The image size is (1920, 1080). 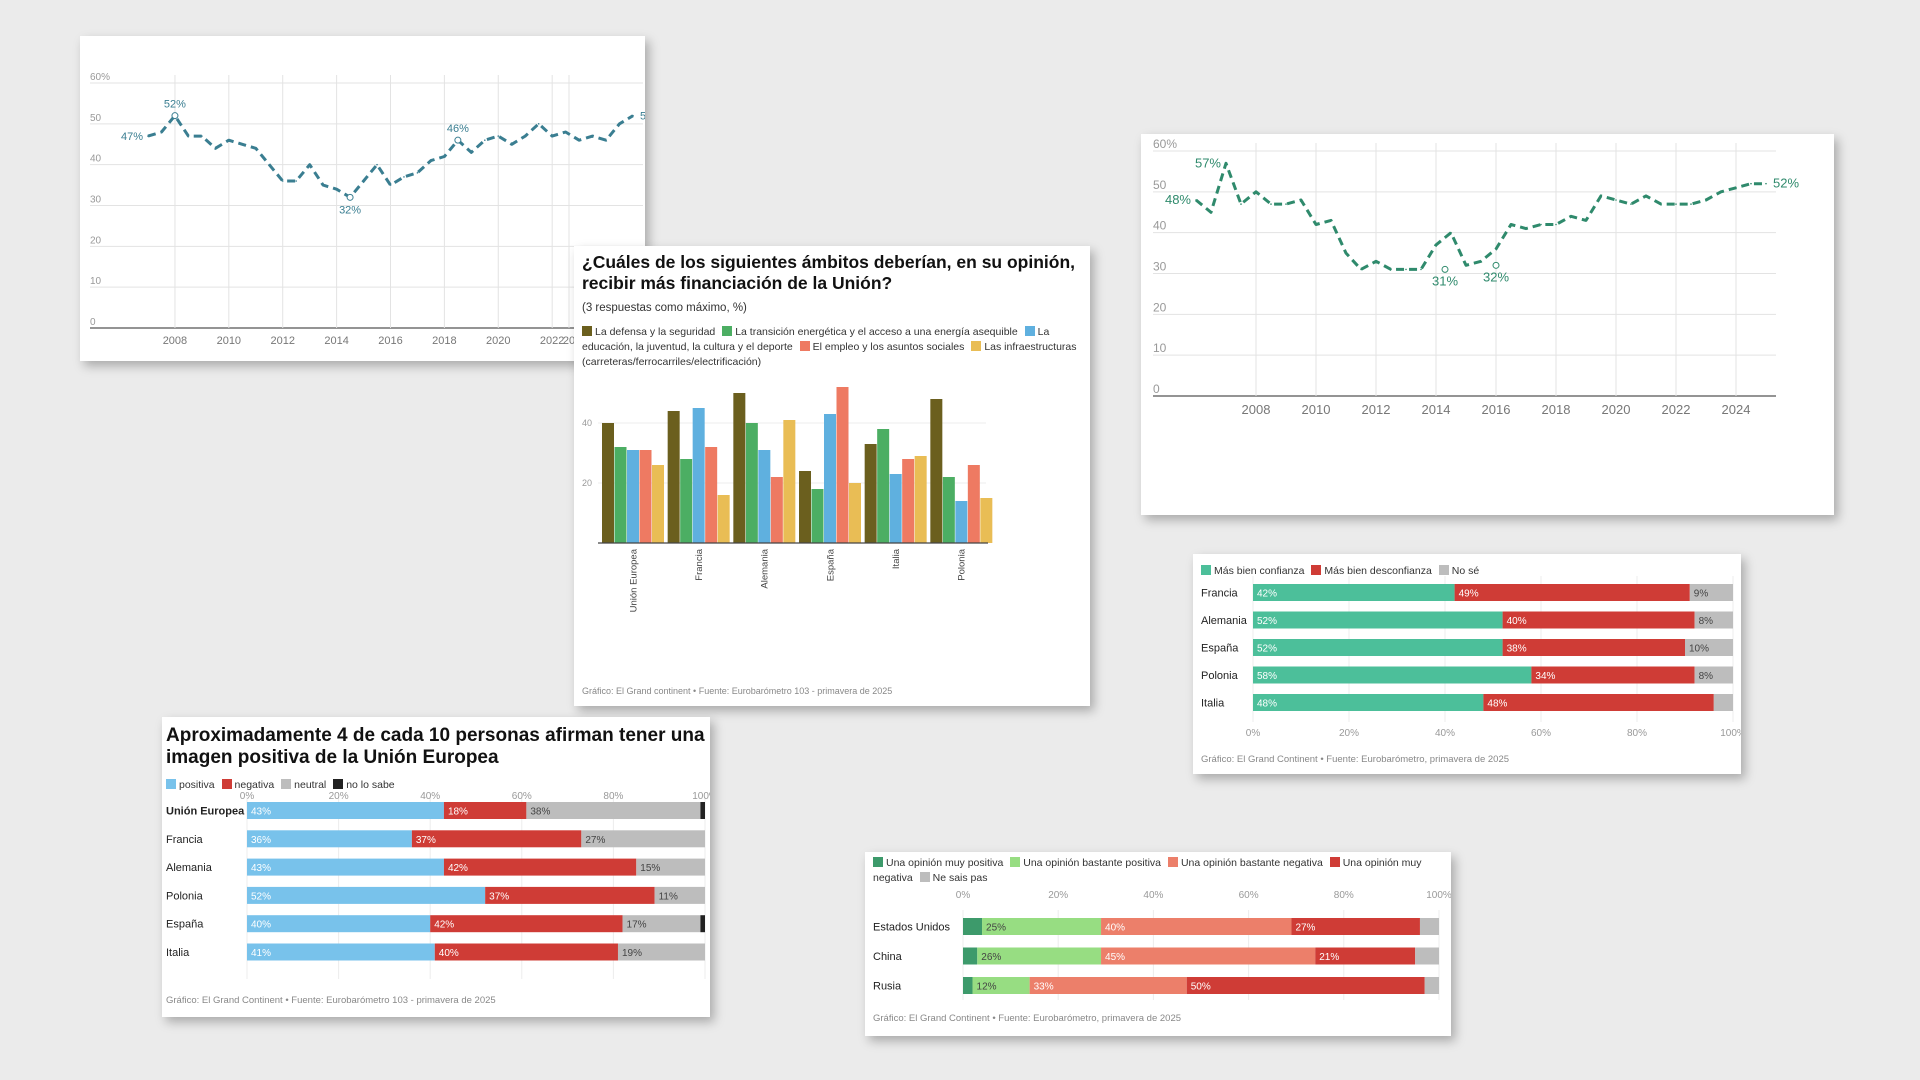 What do you see at coordinates (963, 895) in the screenshot?
I see `x-tick-label: 0%` at bounding box center [963, 895].